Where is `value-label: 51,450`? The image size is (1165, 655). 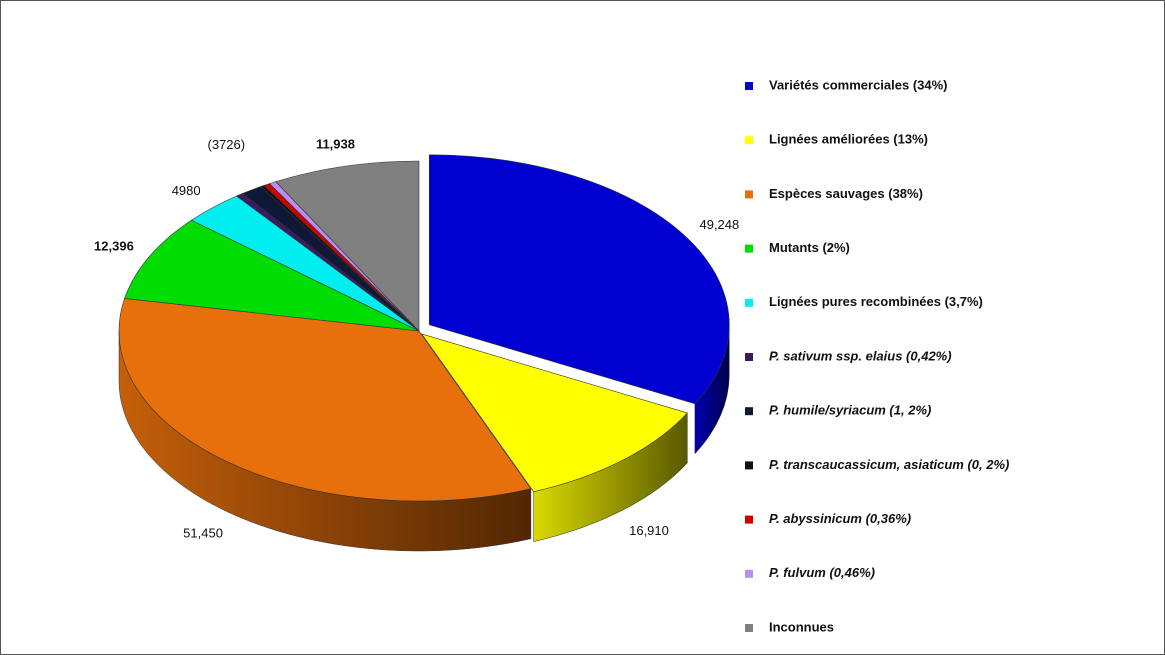 value-label: 51,450 is located at coordinates (203, 533).